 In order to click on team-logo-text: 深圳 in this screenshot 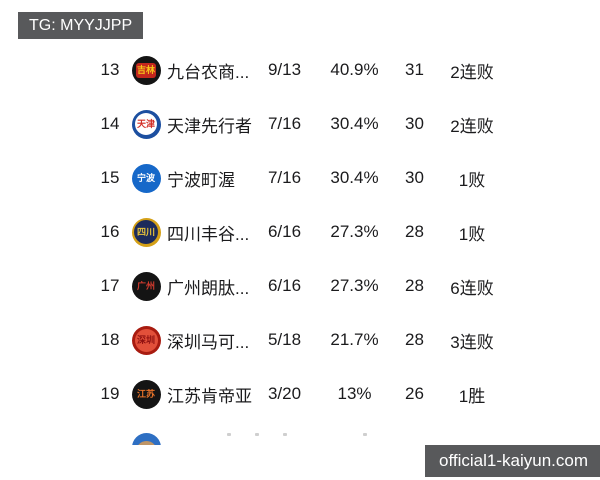, I will do `click(145, 339)`.